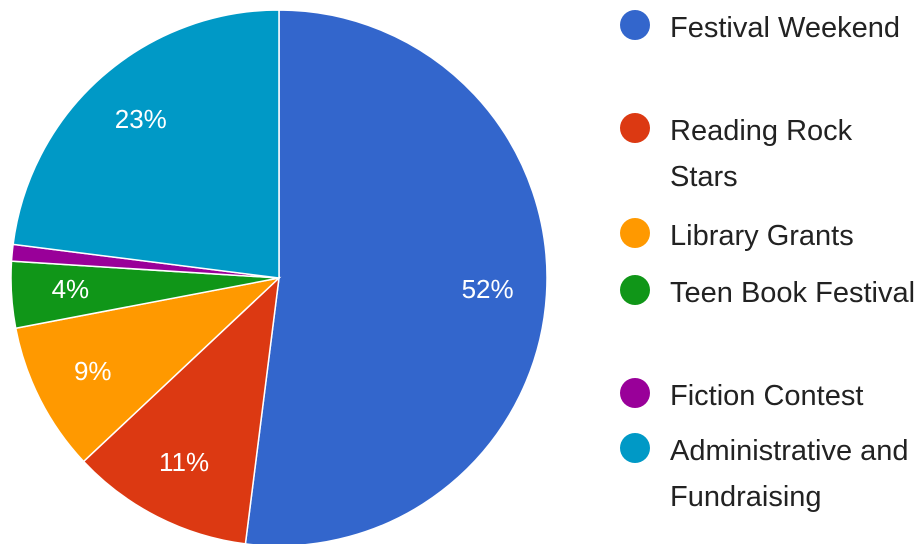  What do you see at coordinates (488, 289) in the screenshot?
I see `slice-label: 52%` at bounding box center [488, 289].